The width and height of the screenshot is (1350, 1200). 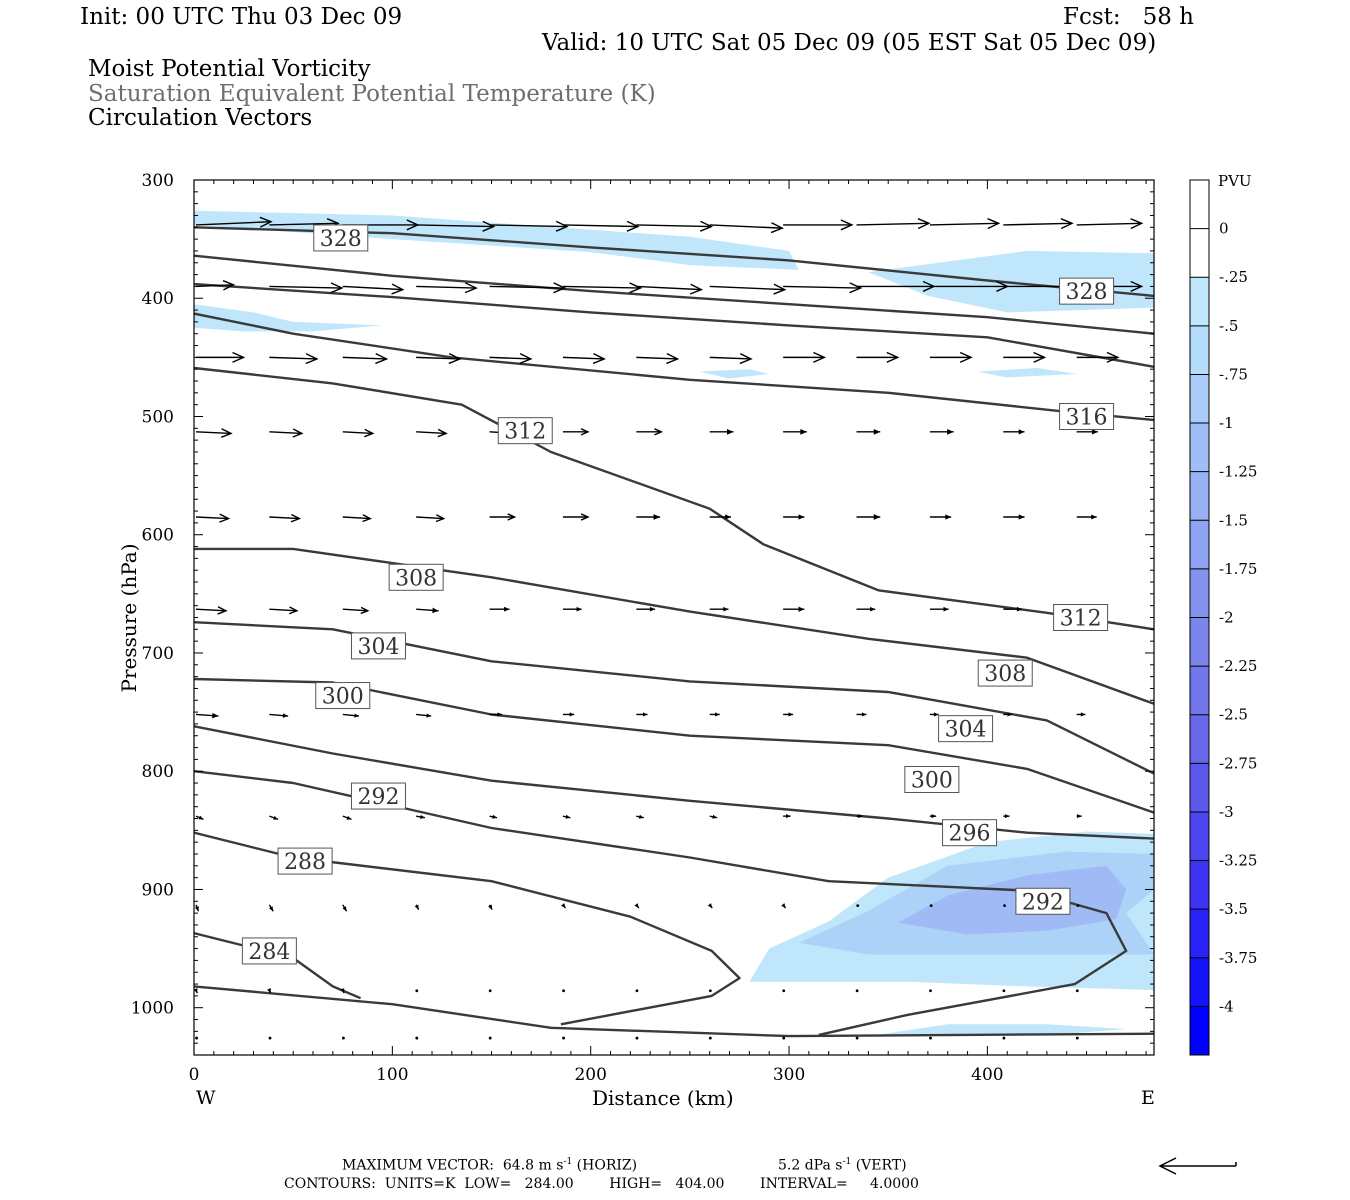 What do you see at coordinates (1233, 520) in the screenshot?
I see `colorbar-label: -1.5` at bounding box center [1233, 520].